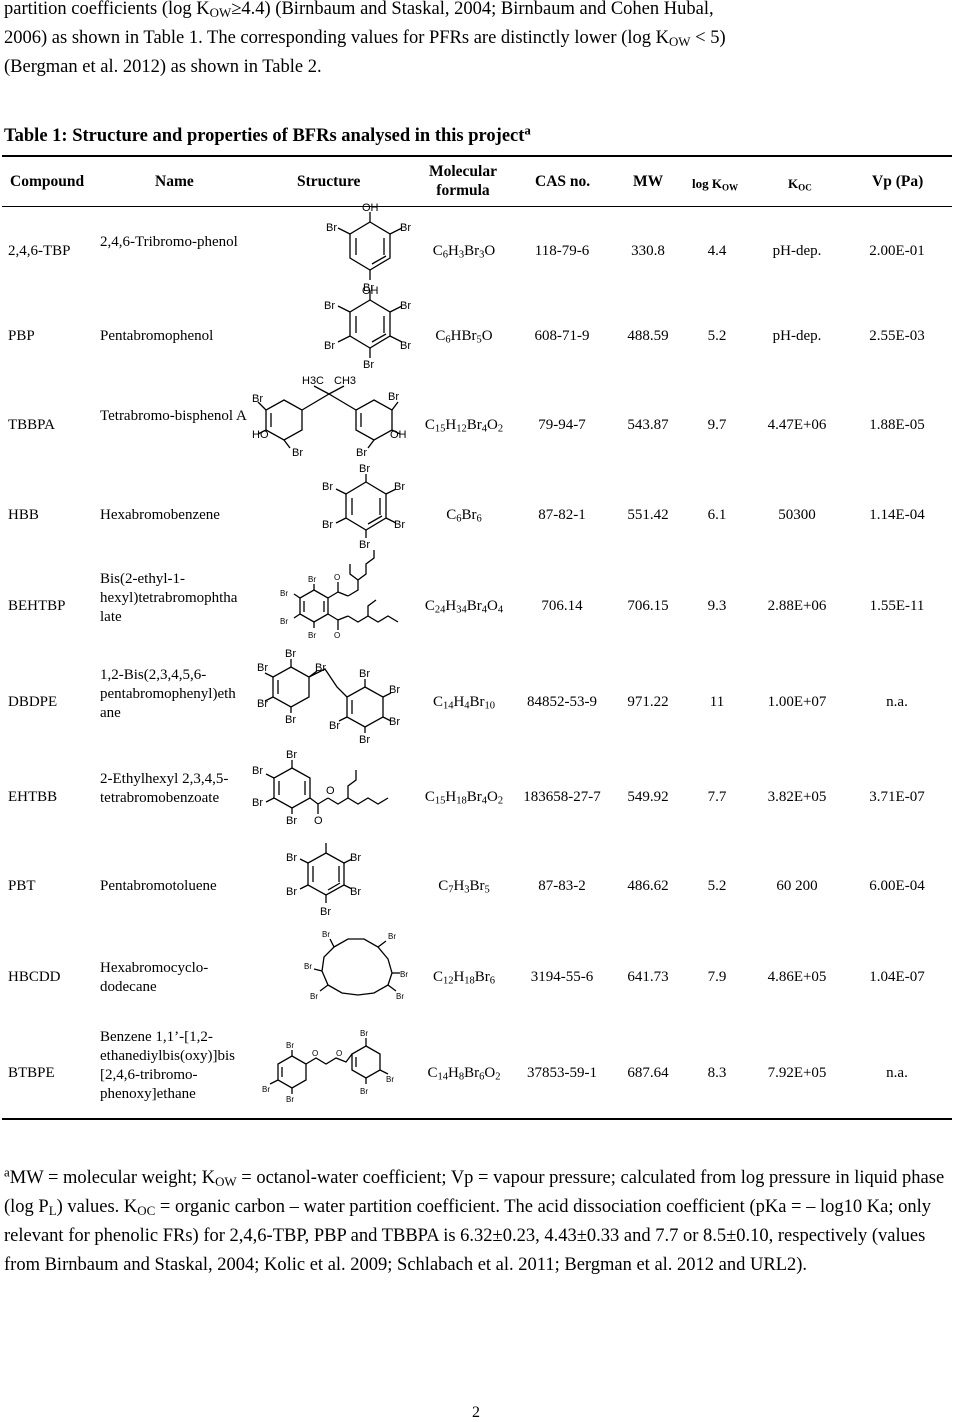 Image resolution: width=960 pixels, height=1422 pixels. What do you see at coordinates (173, 416) in the screenshot?
I see `cell-name: Tetrabromo-bisphenol A` at bounding box center [173, 416].